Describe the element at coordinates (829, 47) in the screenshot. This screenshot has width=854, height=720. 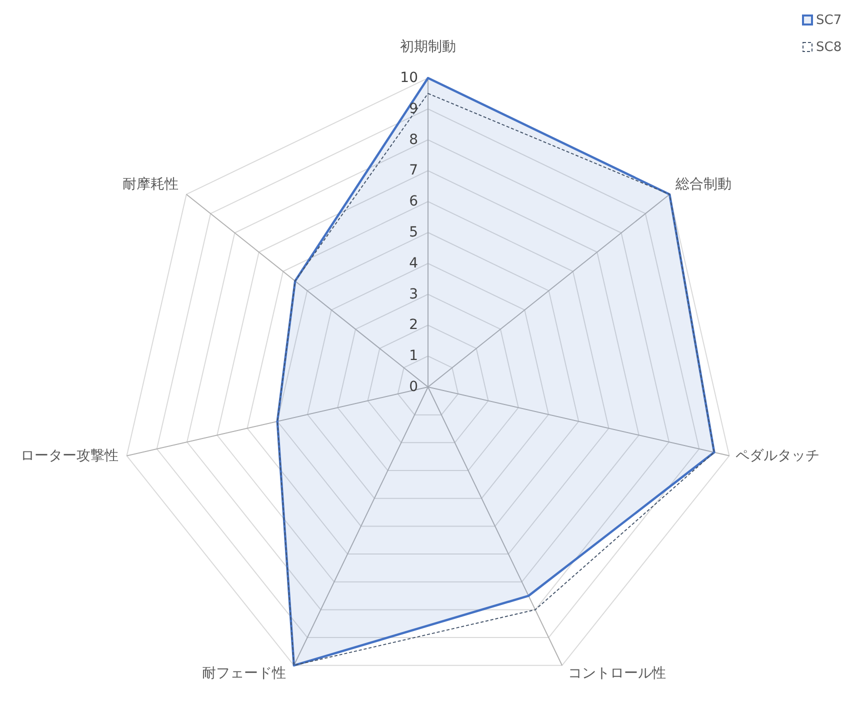
I see `legend-label: SC8` at that location.